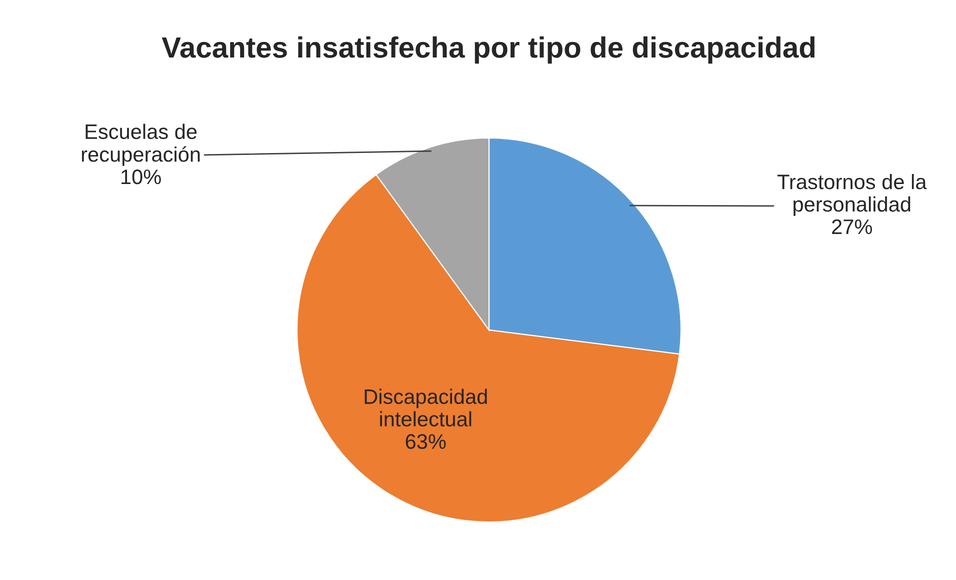 The width and height of the screenshot is (956, 580). I want to click on slice-label: Discapacidad intelectual, so click(425, 407).